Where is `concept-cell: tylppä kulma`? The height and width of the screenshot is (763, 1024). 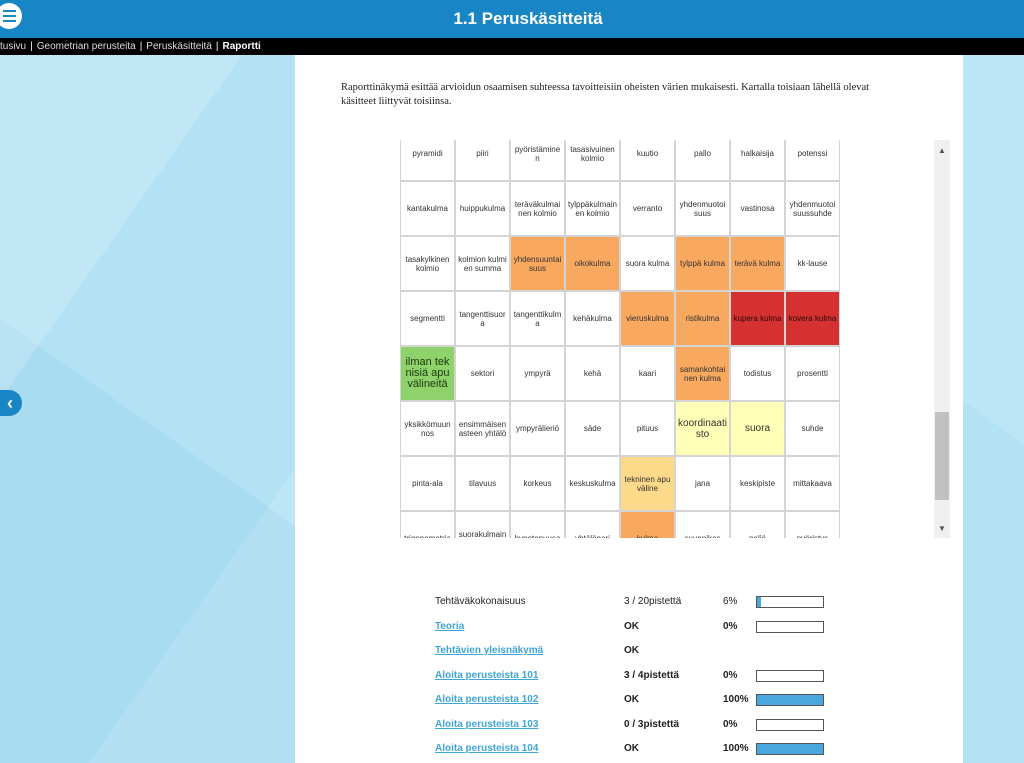 concept-cell: tylppä kulma is located at coordinates (702, 263).